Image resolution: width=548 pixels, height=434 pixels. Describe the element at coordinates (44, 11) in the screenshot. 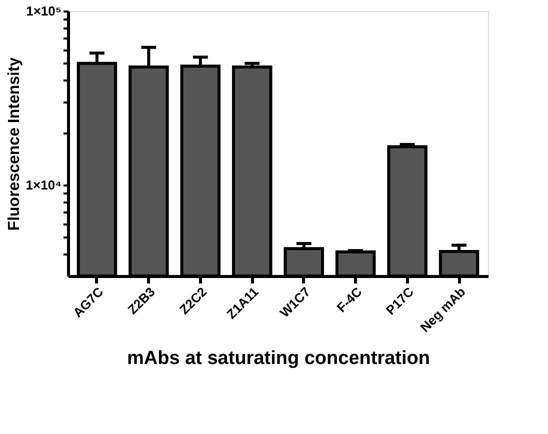

I see `y-tick-label: 1×10⁵` at that location.